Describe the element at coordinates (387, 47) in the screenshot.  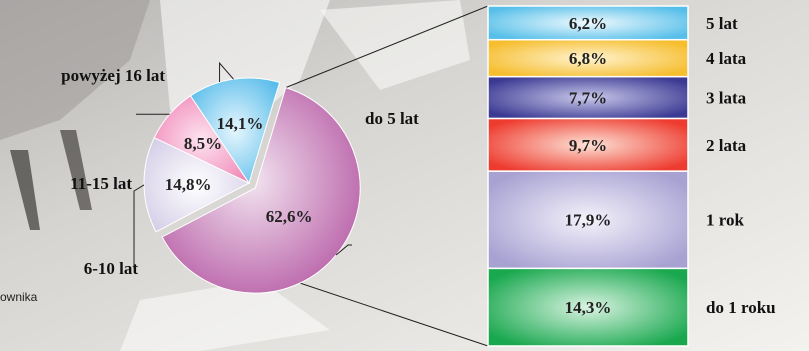
I see `connector-line-top` at that location.